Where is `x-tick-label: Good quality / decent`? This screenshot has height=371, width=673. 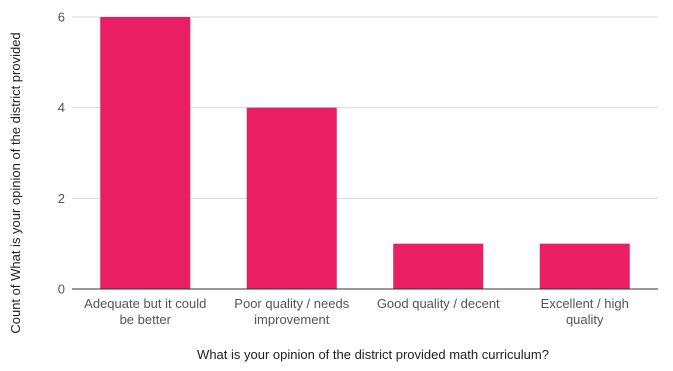
x-tick-label: Good quality / decent is located at coordinates (438, 303).